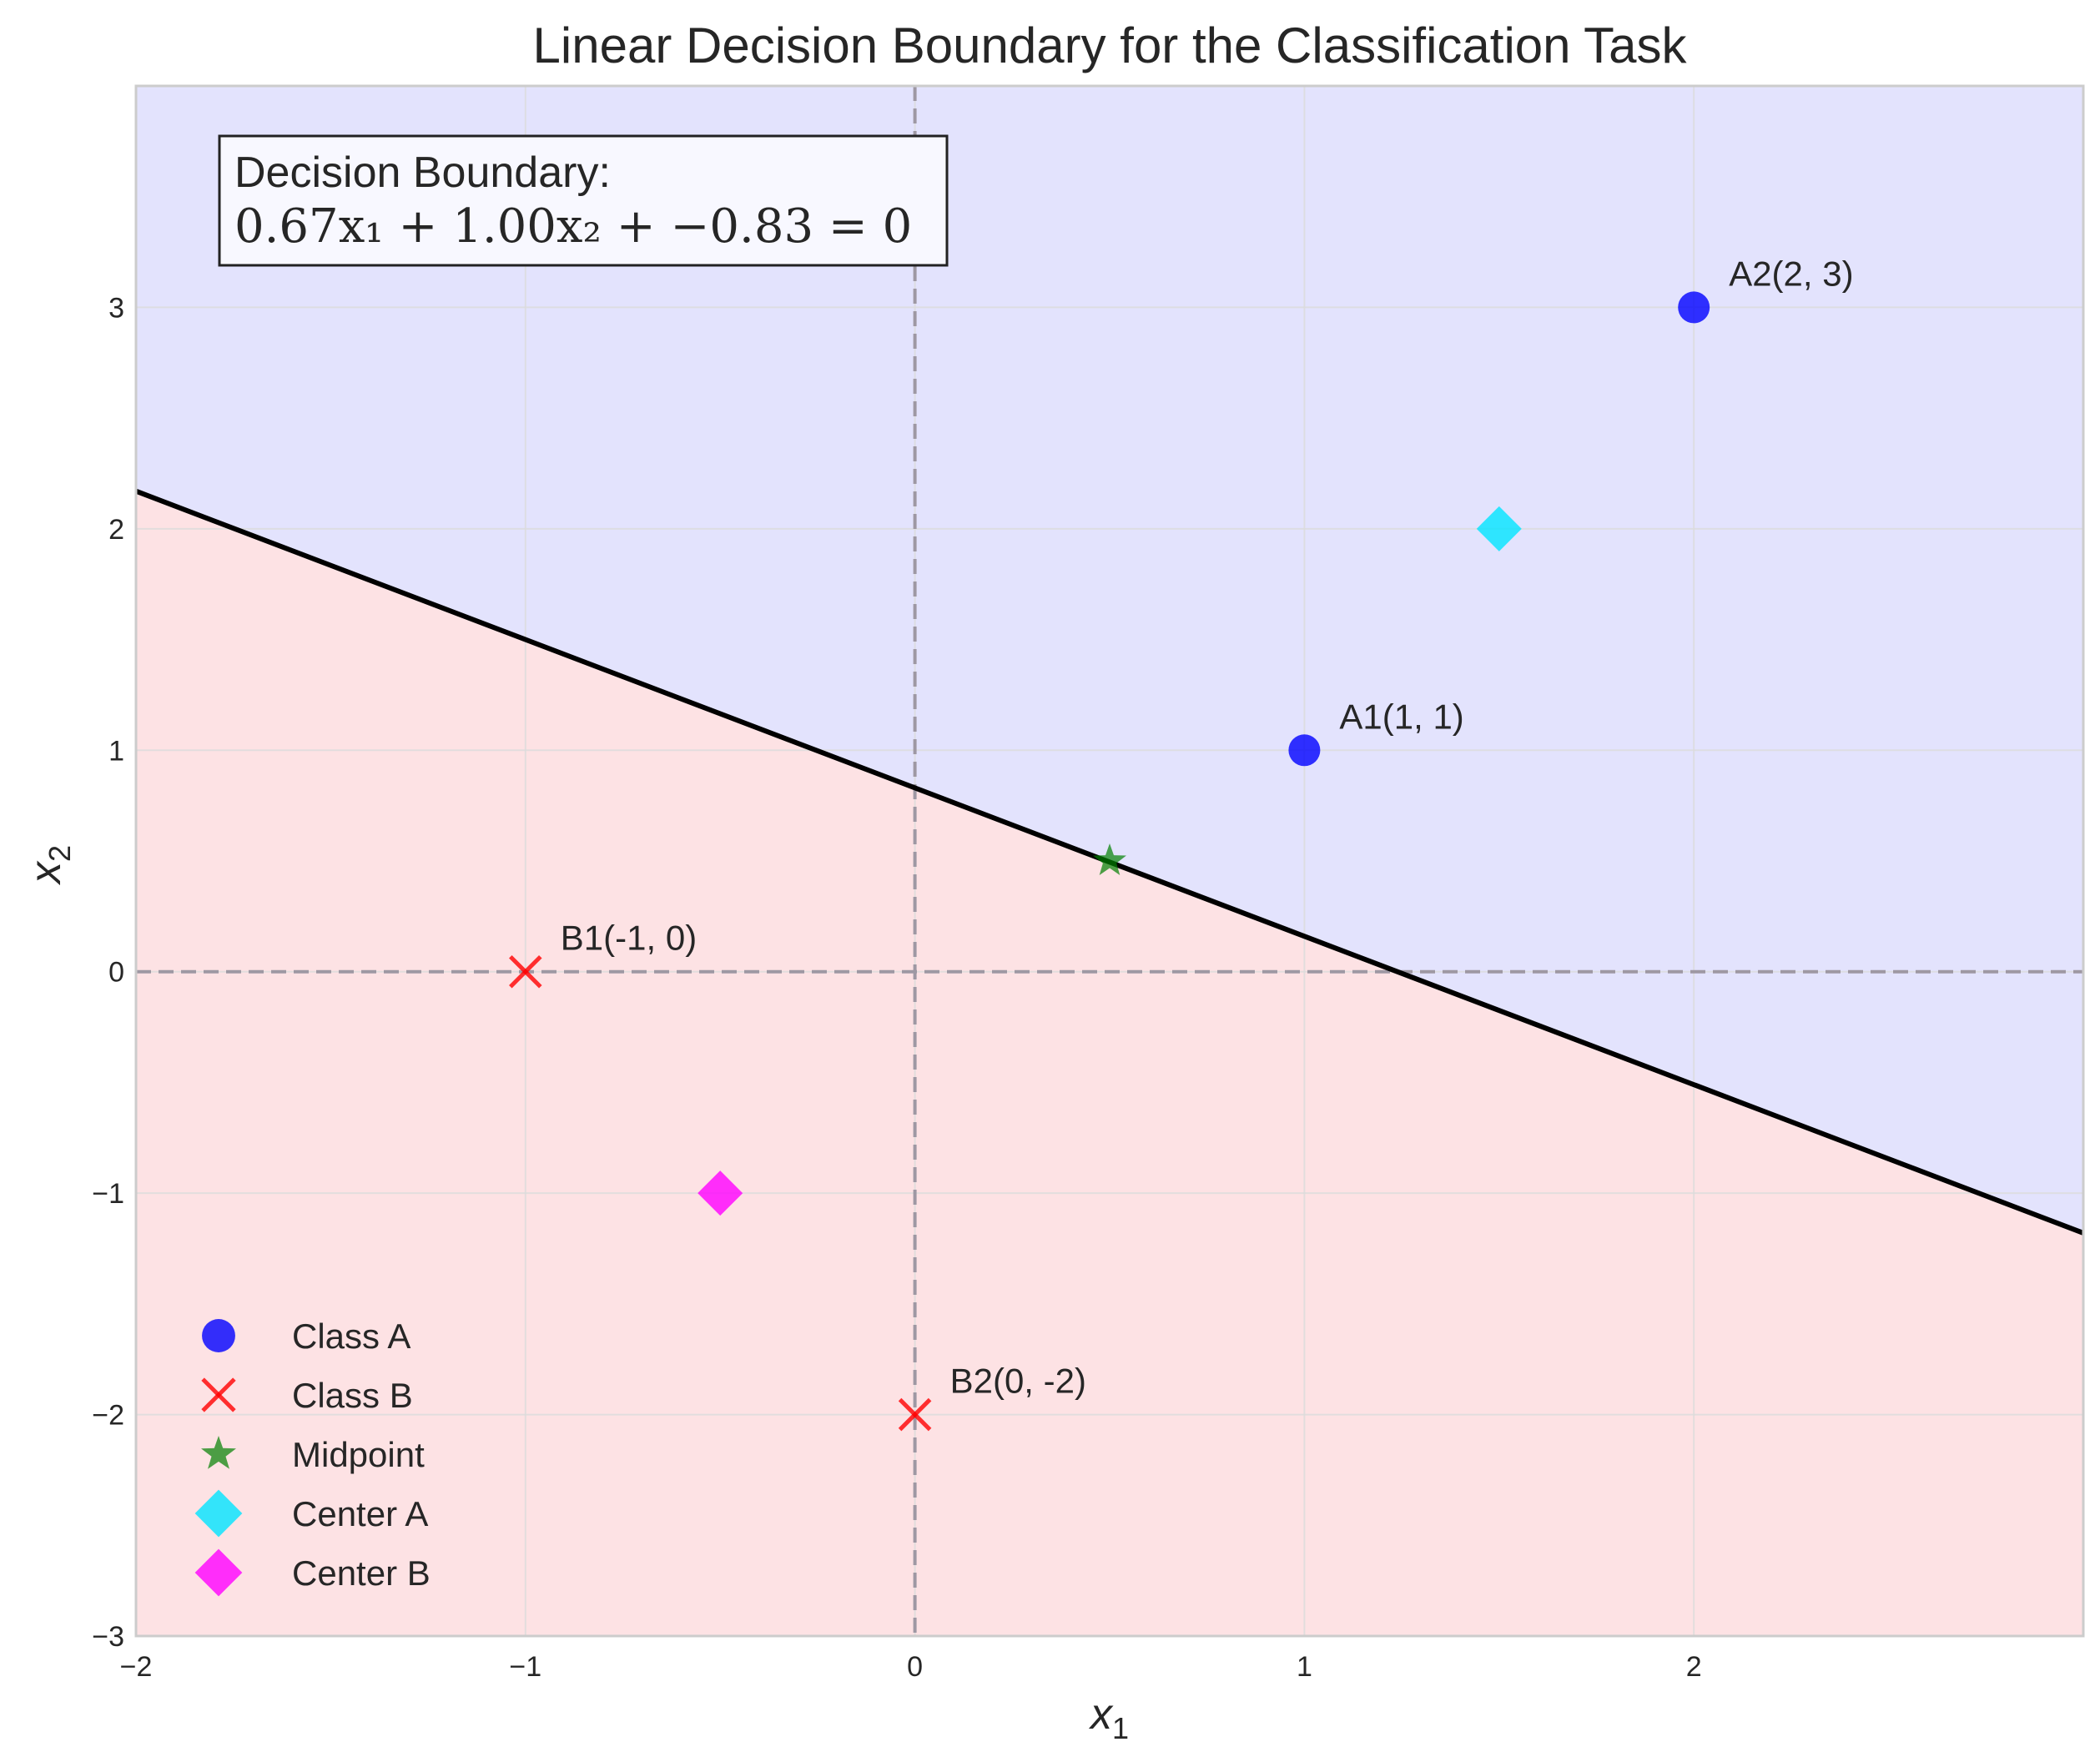 The height and width of the screenshot is (1757, 2100). I want to click on x-axis-label-subscript: 1, so click(1121, 1728).